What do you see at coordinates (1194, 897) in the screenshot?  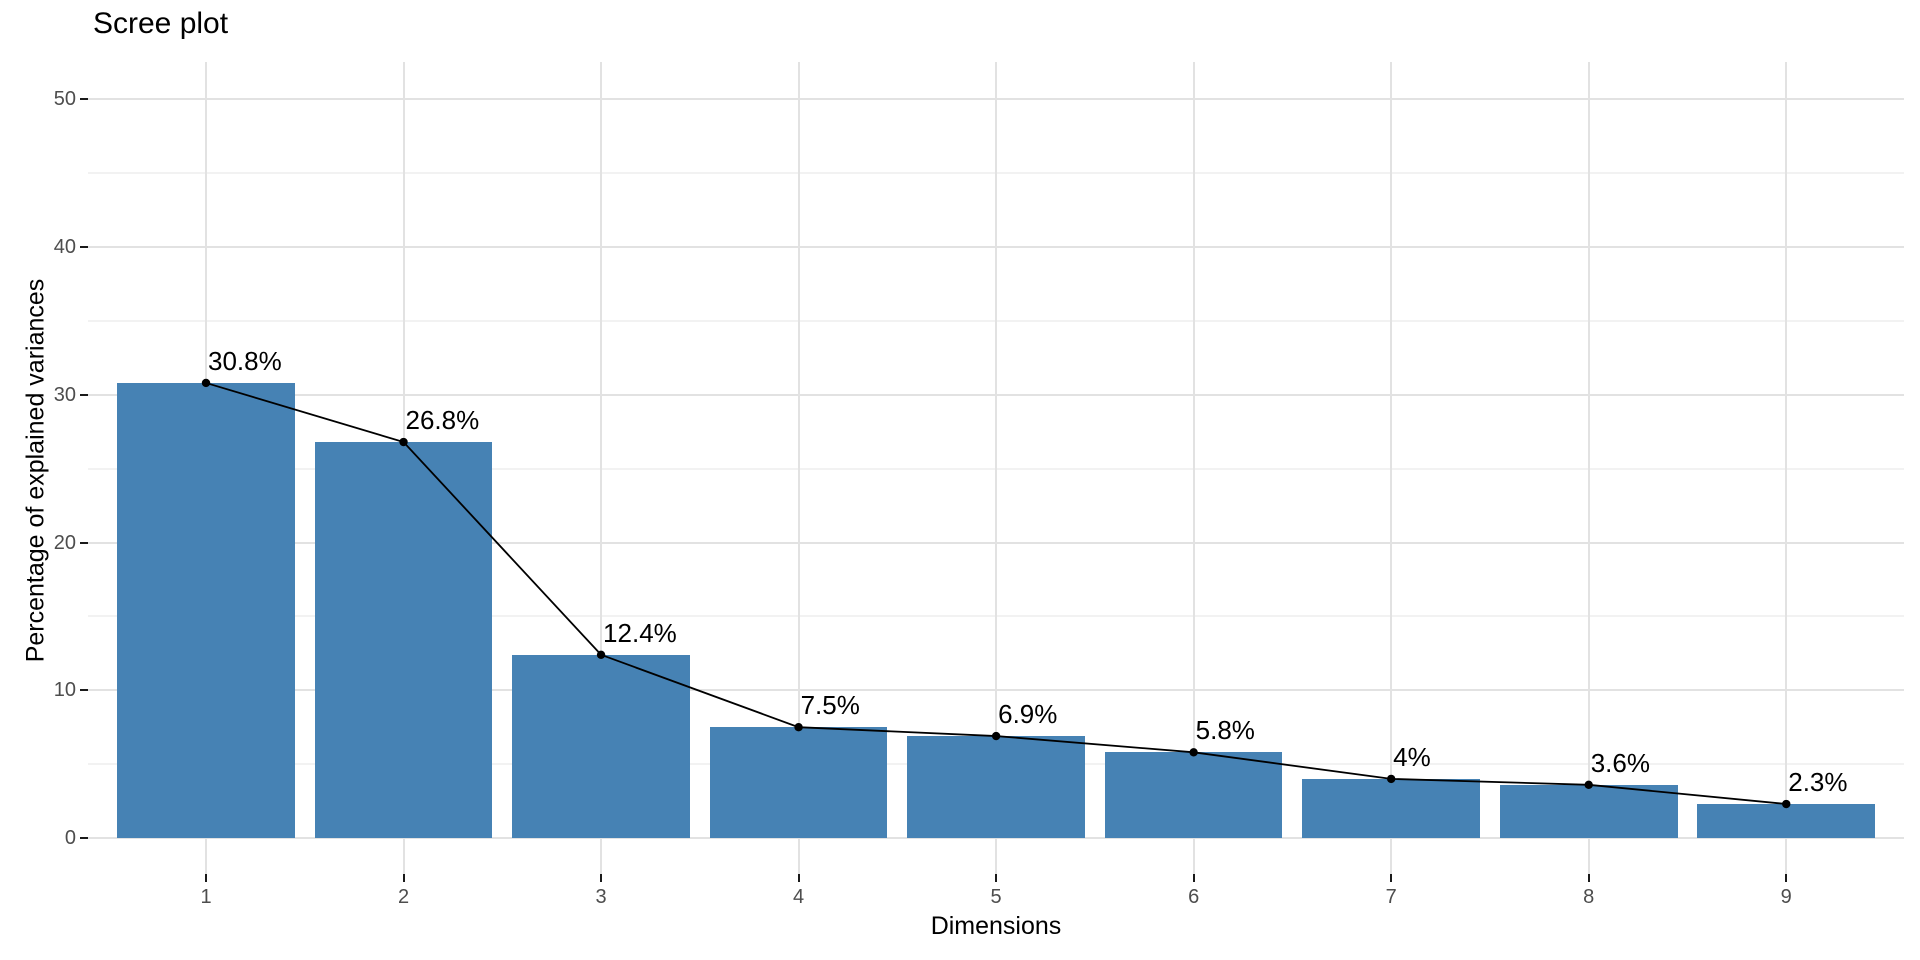 I see `x-axis-tick-label: 6` at bounding box center [1194, 897].